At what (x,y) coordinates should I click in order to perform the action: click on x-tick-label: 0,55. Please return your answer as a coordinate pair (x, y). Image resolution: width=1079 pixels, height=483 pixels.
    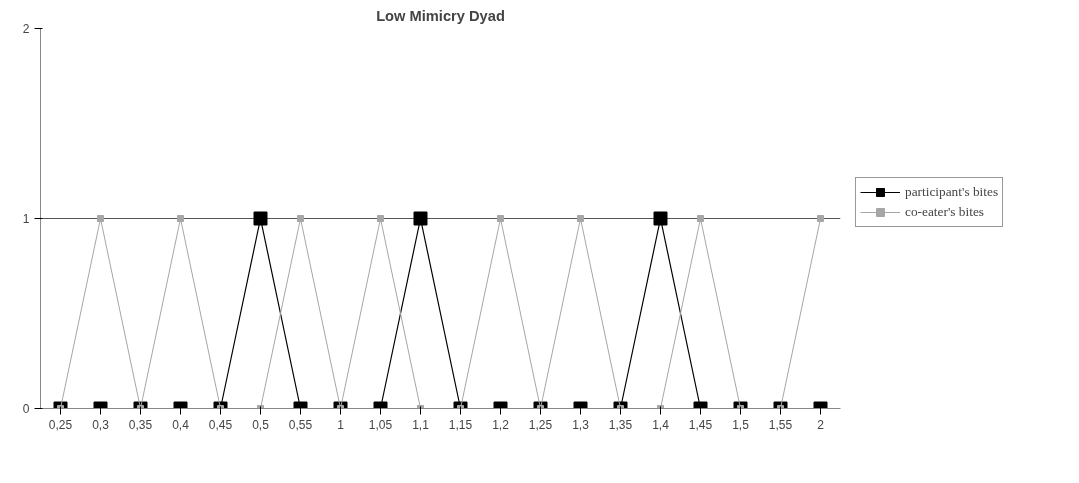
    Looking at the image, I should click on (300, 424).